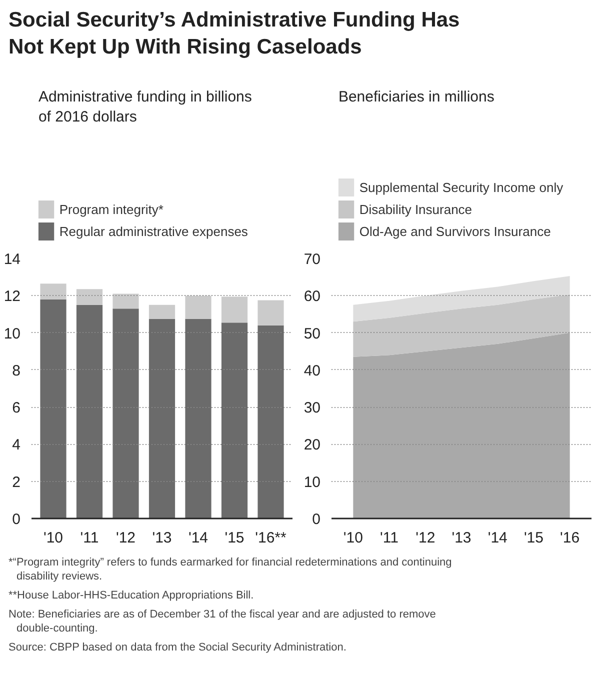  I want to click on y-tick-label: 4, so click(16, 445).